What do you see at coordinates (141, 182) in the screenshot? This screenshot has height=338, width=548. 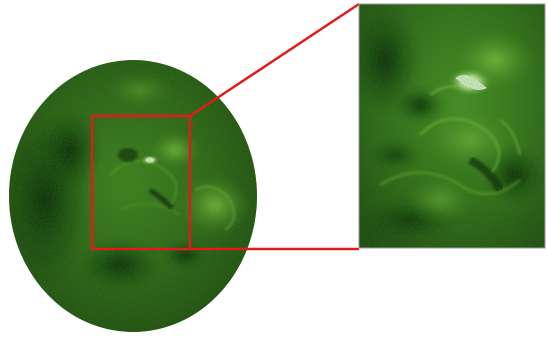 I see `zoom-selection-box` at bounding box center [141, 182].